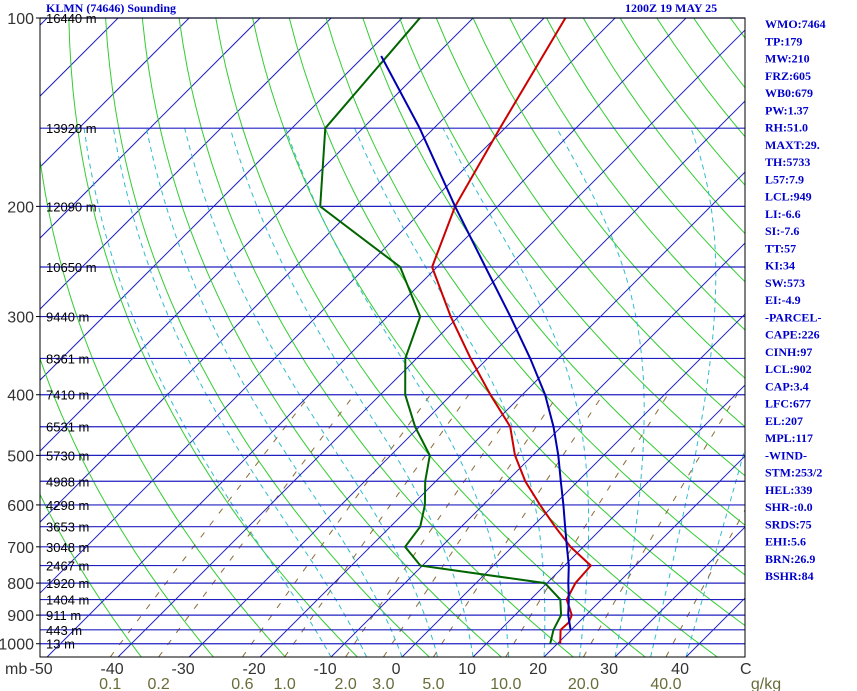  I want to click on stat-line: SRDS:75, so click(788, 524).